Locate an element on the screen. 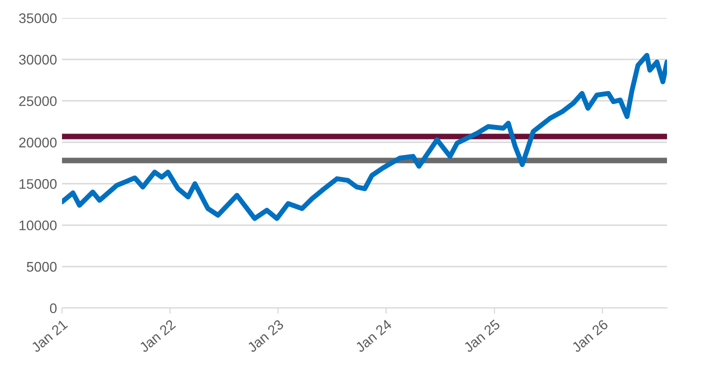  x-tick-label: Jan 21 is located at coordinates (49, 336).